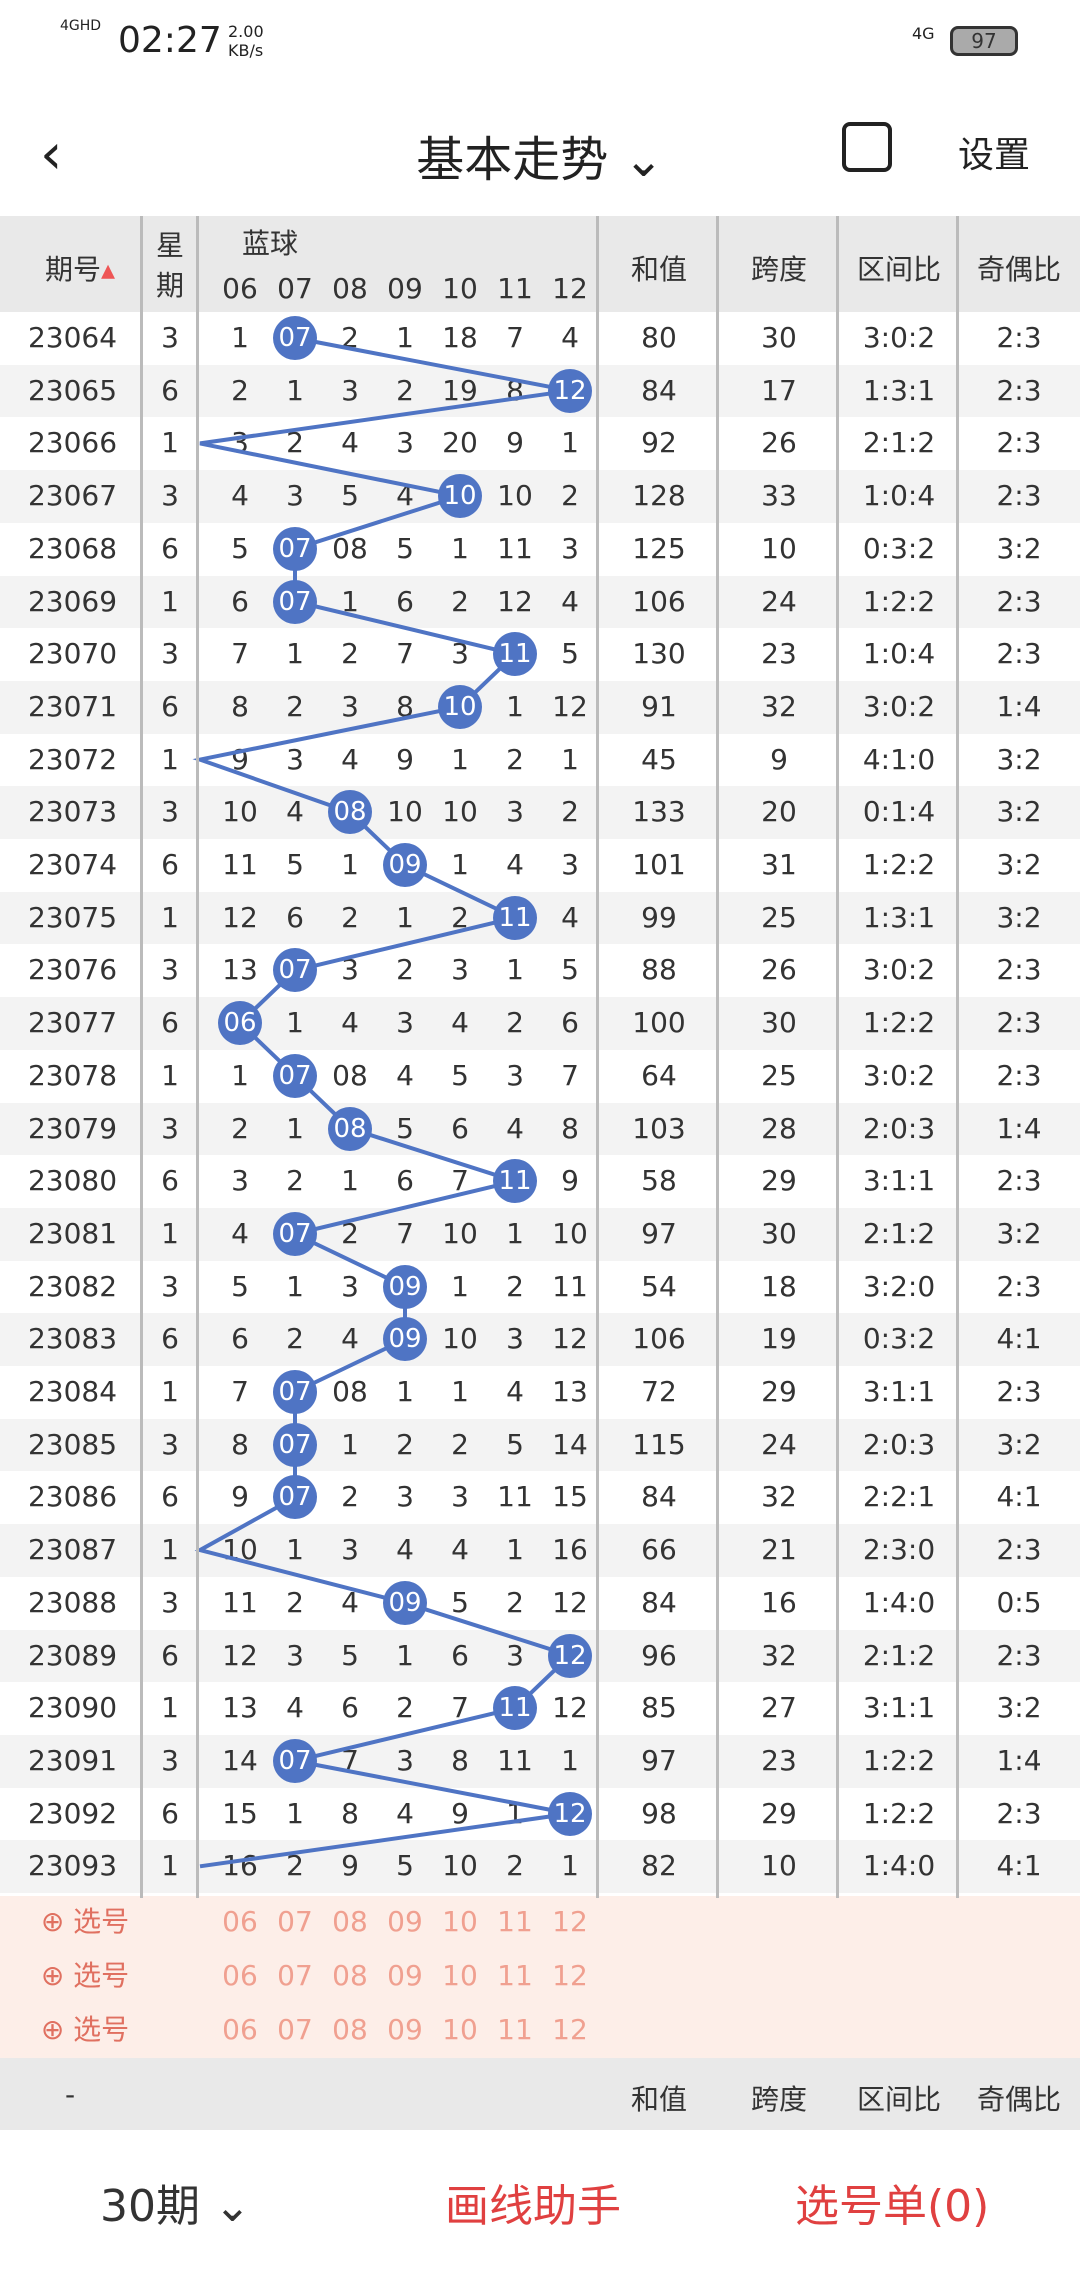 Image resolution: width=1080 pixels, height=2280 pixels. Describe the element at coordinates (72, 759) in the screenshot. I see `period-cell: 23072` at that location.